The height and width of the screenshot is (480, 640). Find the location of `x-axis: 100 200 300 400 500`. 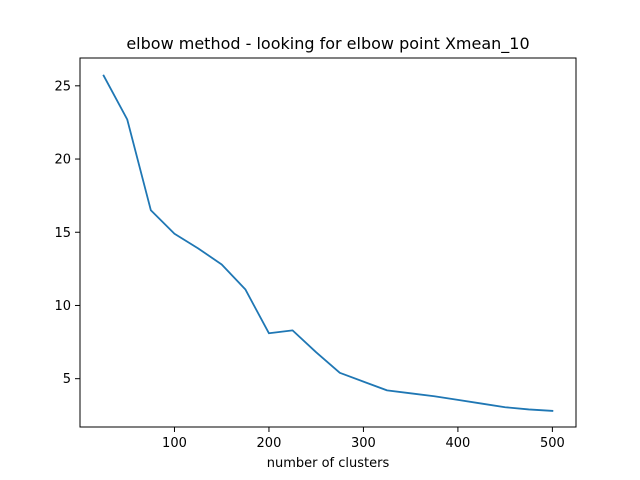

x-axis: 100 200 300 400 500 is located at coordinates (363, 439).